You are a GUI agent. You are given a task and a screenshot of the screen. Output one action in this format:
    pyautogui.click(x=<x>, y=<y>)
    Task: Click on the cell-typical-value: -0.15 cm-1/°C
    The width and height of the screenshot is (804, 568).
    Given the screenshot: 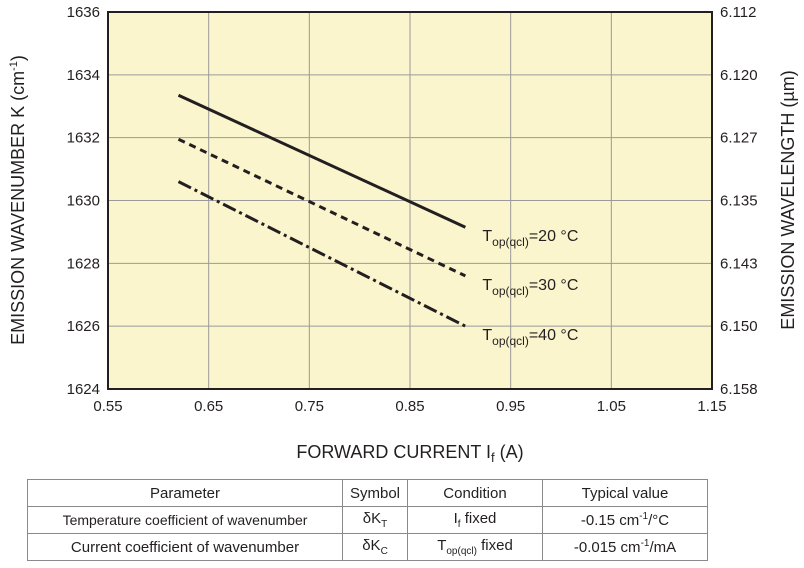 What is the action you would take?
    pyautogui.click(x=625, y=520)
    